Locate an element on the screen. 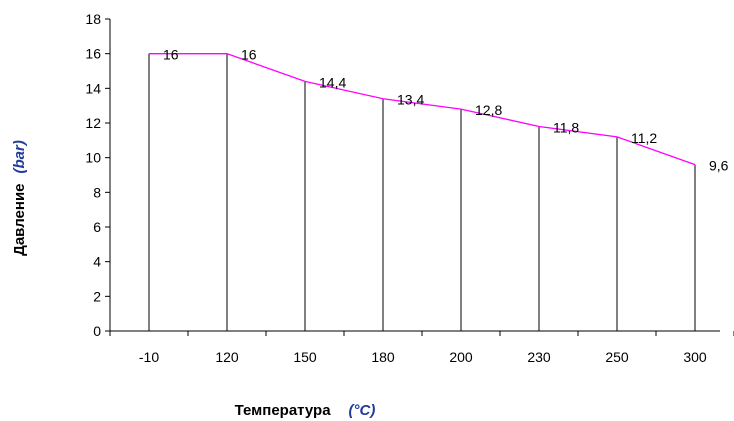 The image size is (734, 421). y-tick-label: 4 is located at coordinates (97, 262).